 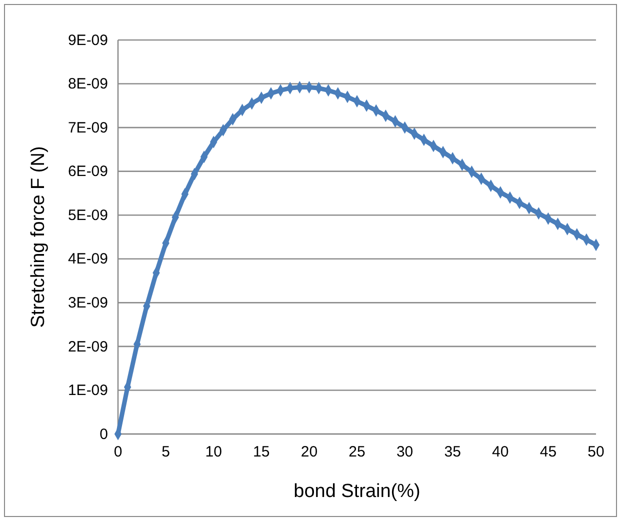 I want to click on y-tick-label: 3E-09, so click(x=88, y=303).